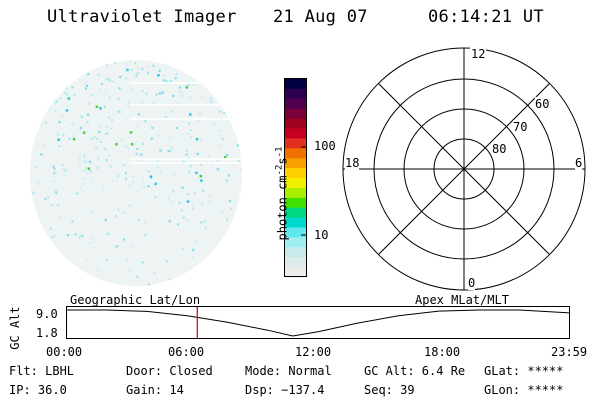 The height and width of the screenshot is (400, 600). What do you see at coordinates (320, 17) in the screenshot?
I see `date-label: 21 Aug 07` at bounding box center [320, 17].